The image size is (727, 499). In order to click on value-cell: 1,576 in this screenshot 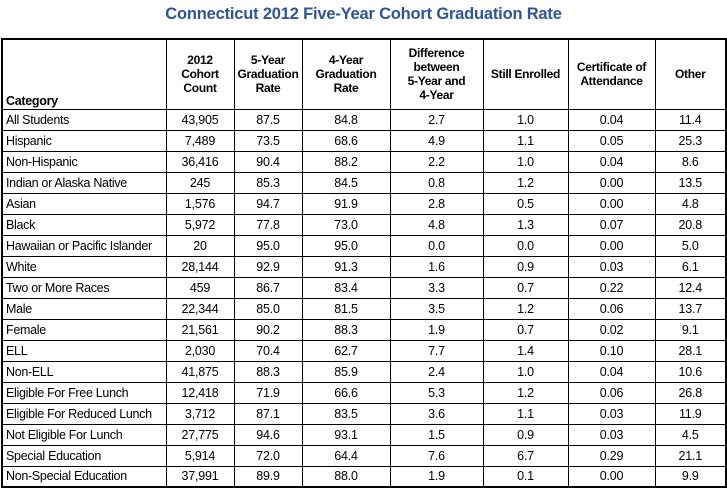, I will do `click(200, 203)`.